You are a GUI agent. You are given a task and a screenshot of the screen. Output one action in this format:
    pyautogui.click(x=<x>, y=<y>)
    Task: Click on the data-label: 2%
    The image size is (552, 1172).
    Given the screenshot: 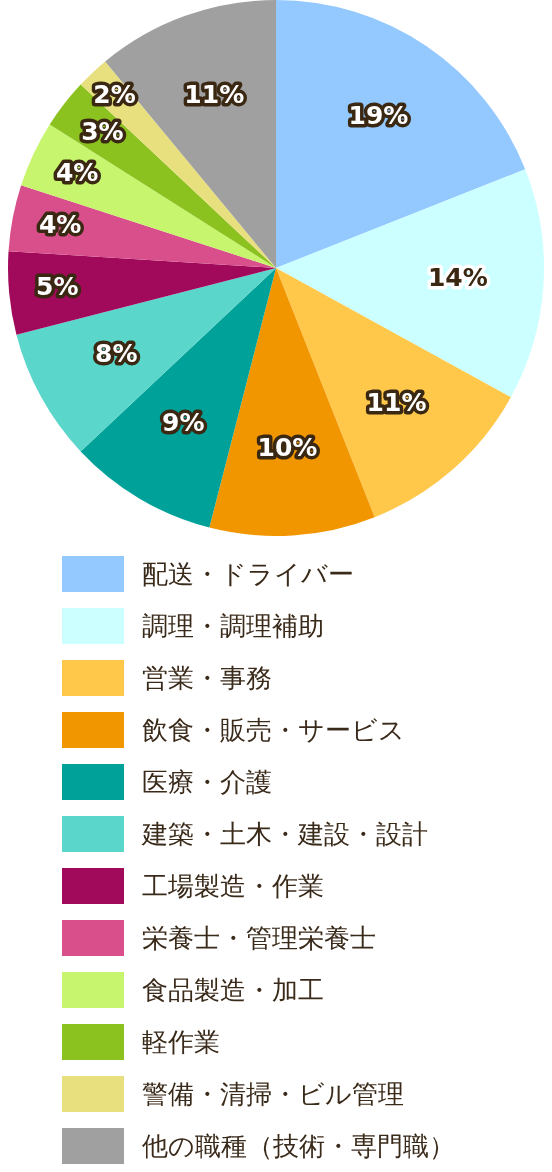 What is the action you would take?
    pyautogui.click(x=114, y=94)
    